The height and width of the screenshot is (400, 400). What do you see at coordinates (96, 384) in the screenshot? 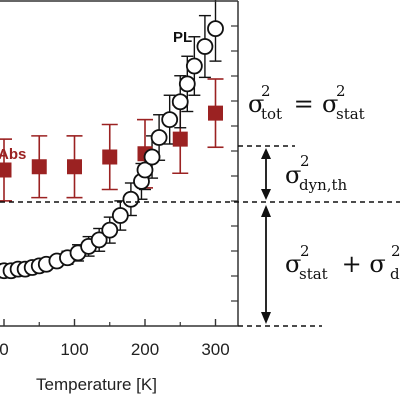
I see `x-axis-title: Temperature [K]` at bounding box center [96, 384].